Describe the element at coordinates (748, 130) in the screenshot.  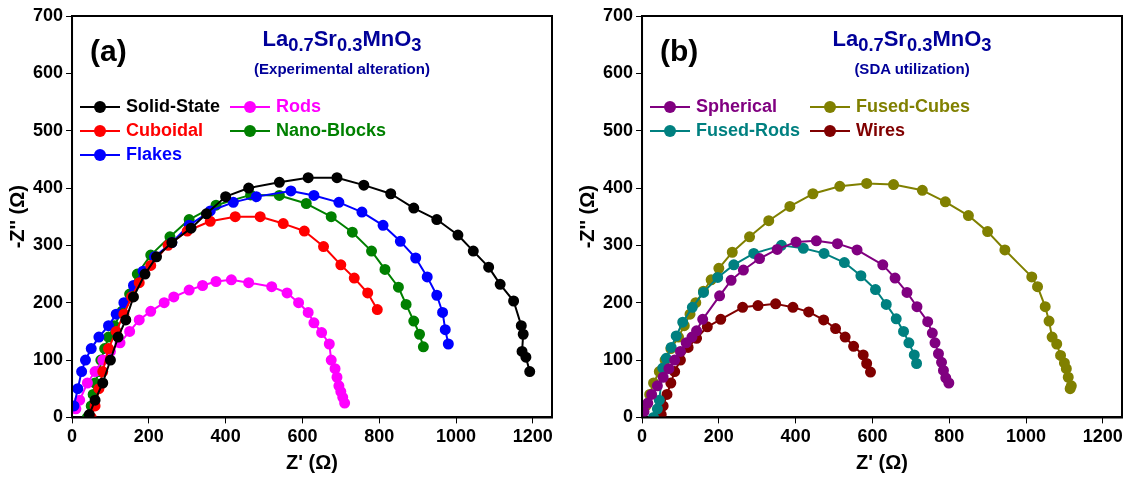
I see `legend-label: Fused-Rods` at that location.